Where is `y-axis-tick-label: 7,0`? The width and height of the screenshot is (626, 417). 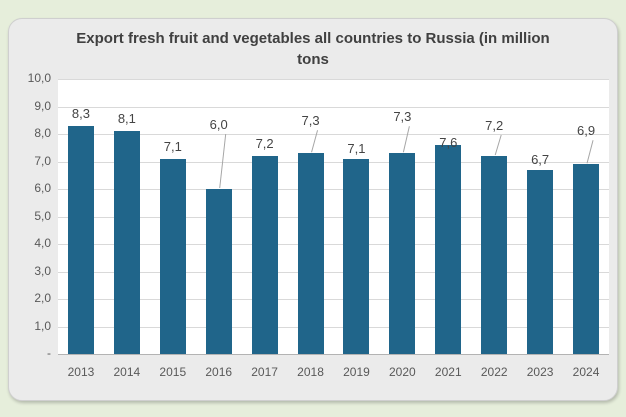
y-axis-tick-label: 7,0 is located at coordinates (42, 160).